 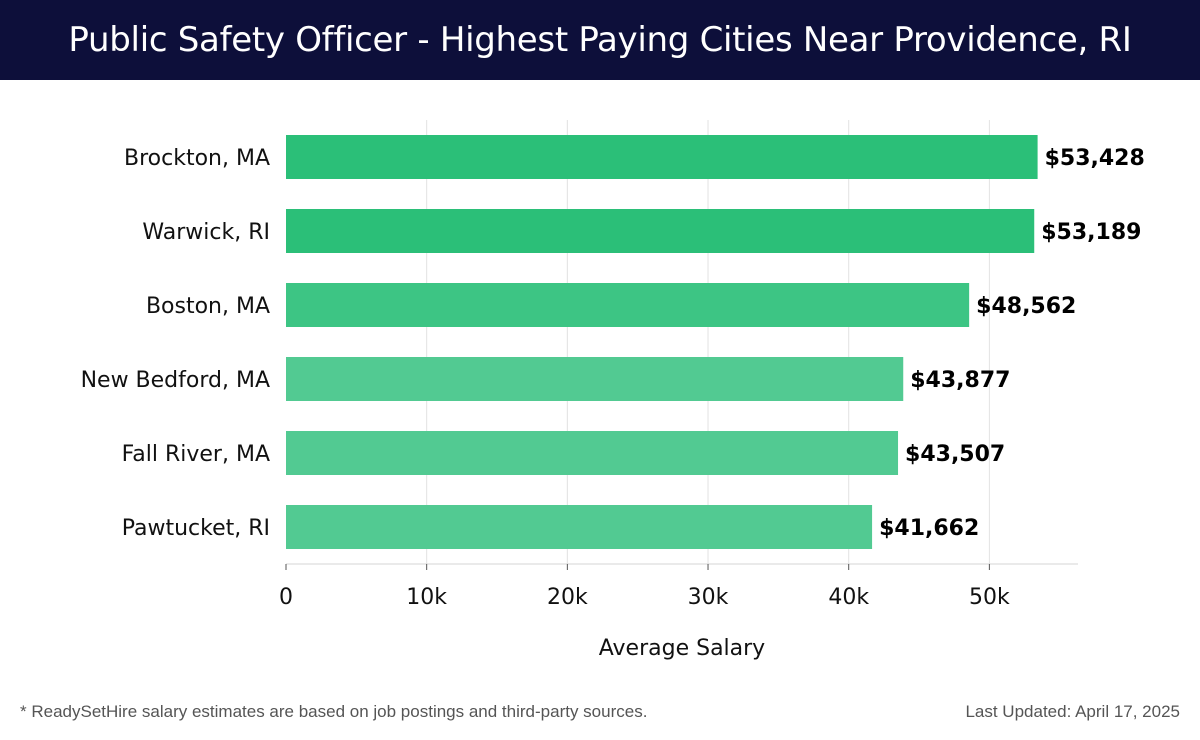 I want to click on category-label: Boston, MA, so click(x=208, y=306).